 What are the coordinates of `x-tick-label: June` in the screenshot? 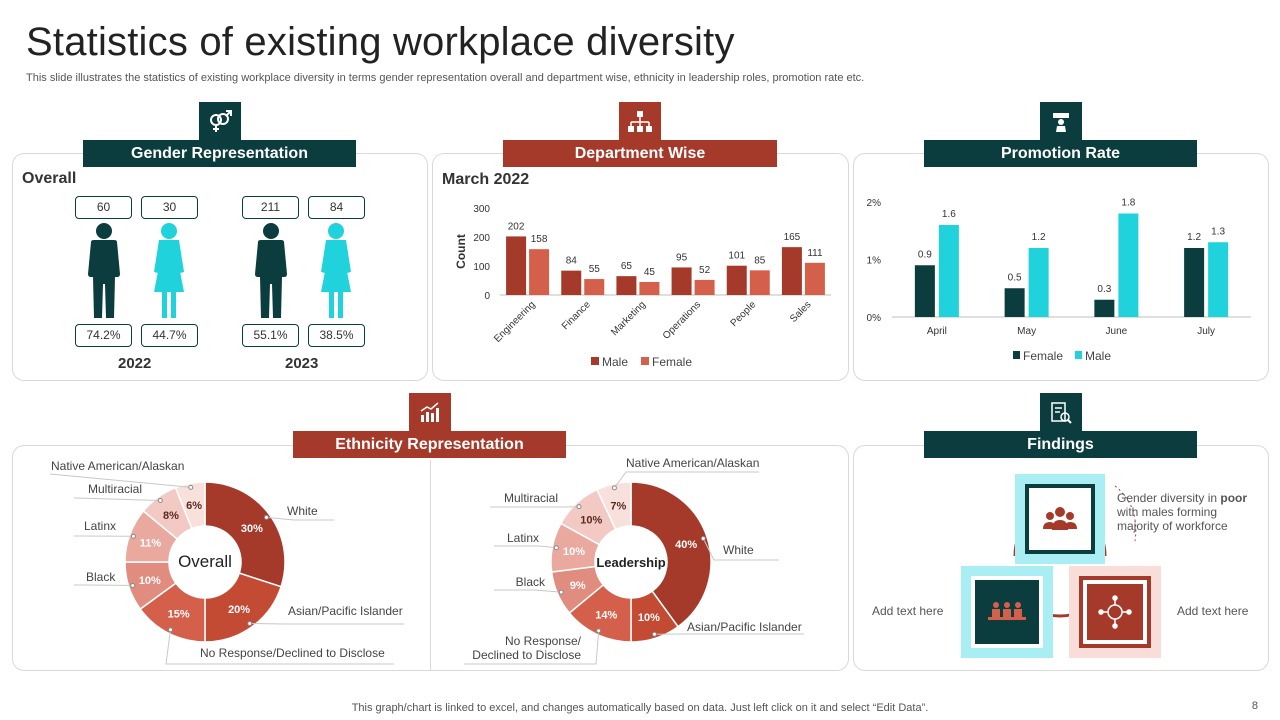 It's located at (1117, 331).